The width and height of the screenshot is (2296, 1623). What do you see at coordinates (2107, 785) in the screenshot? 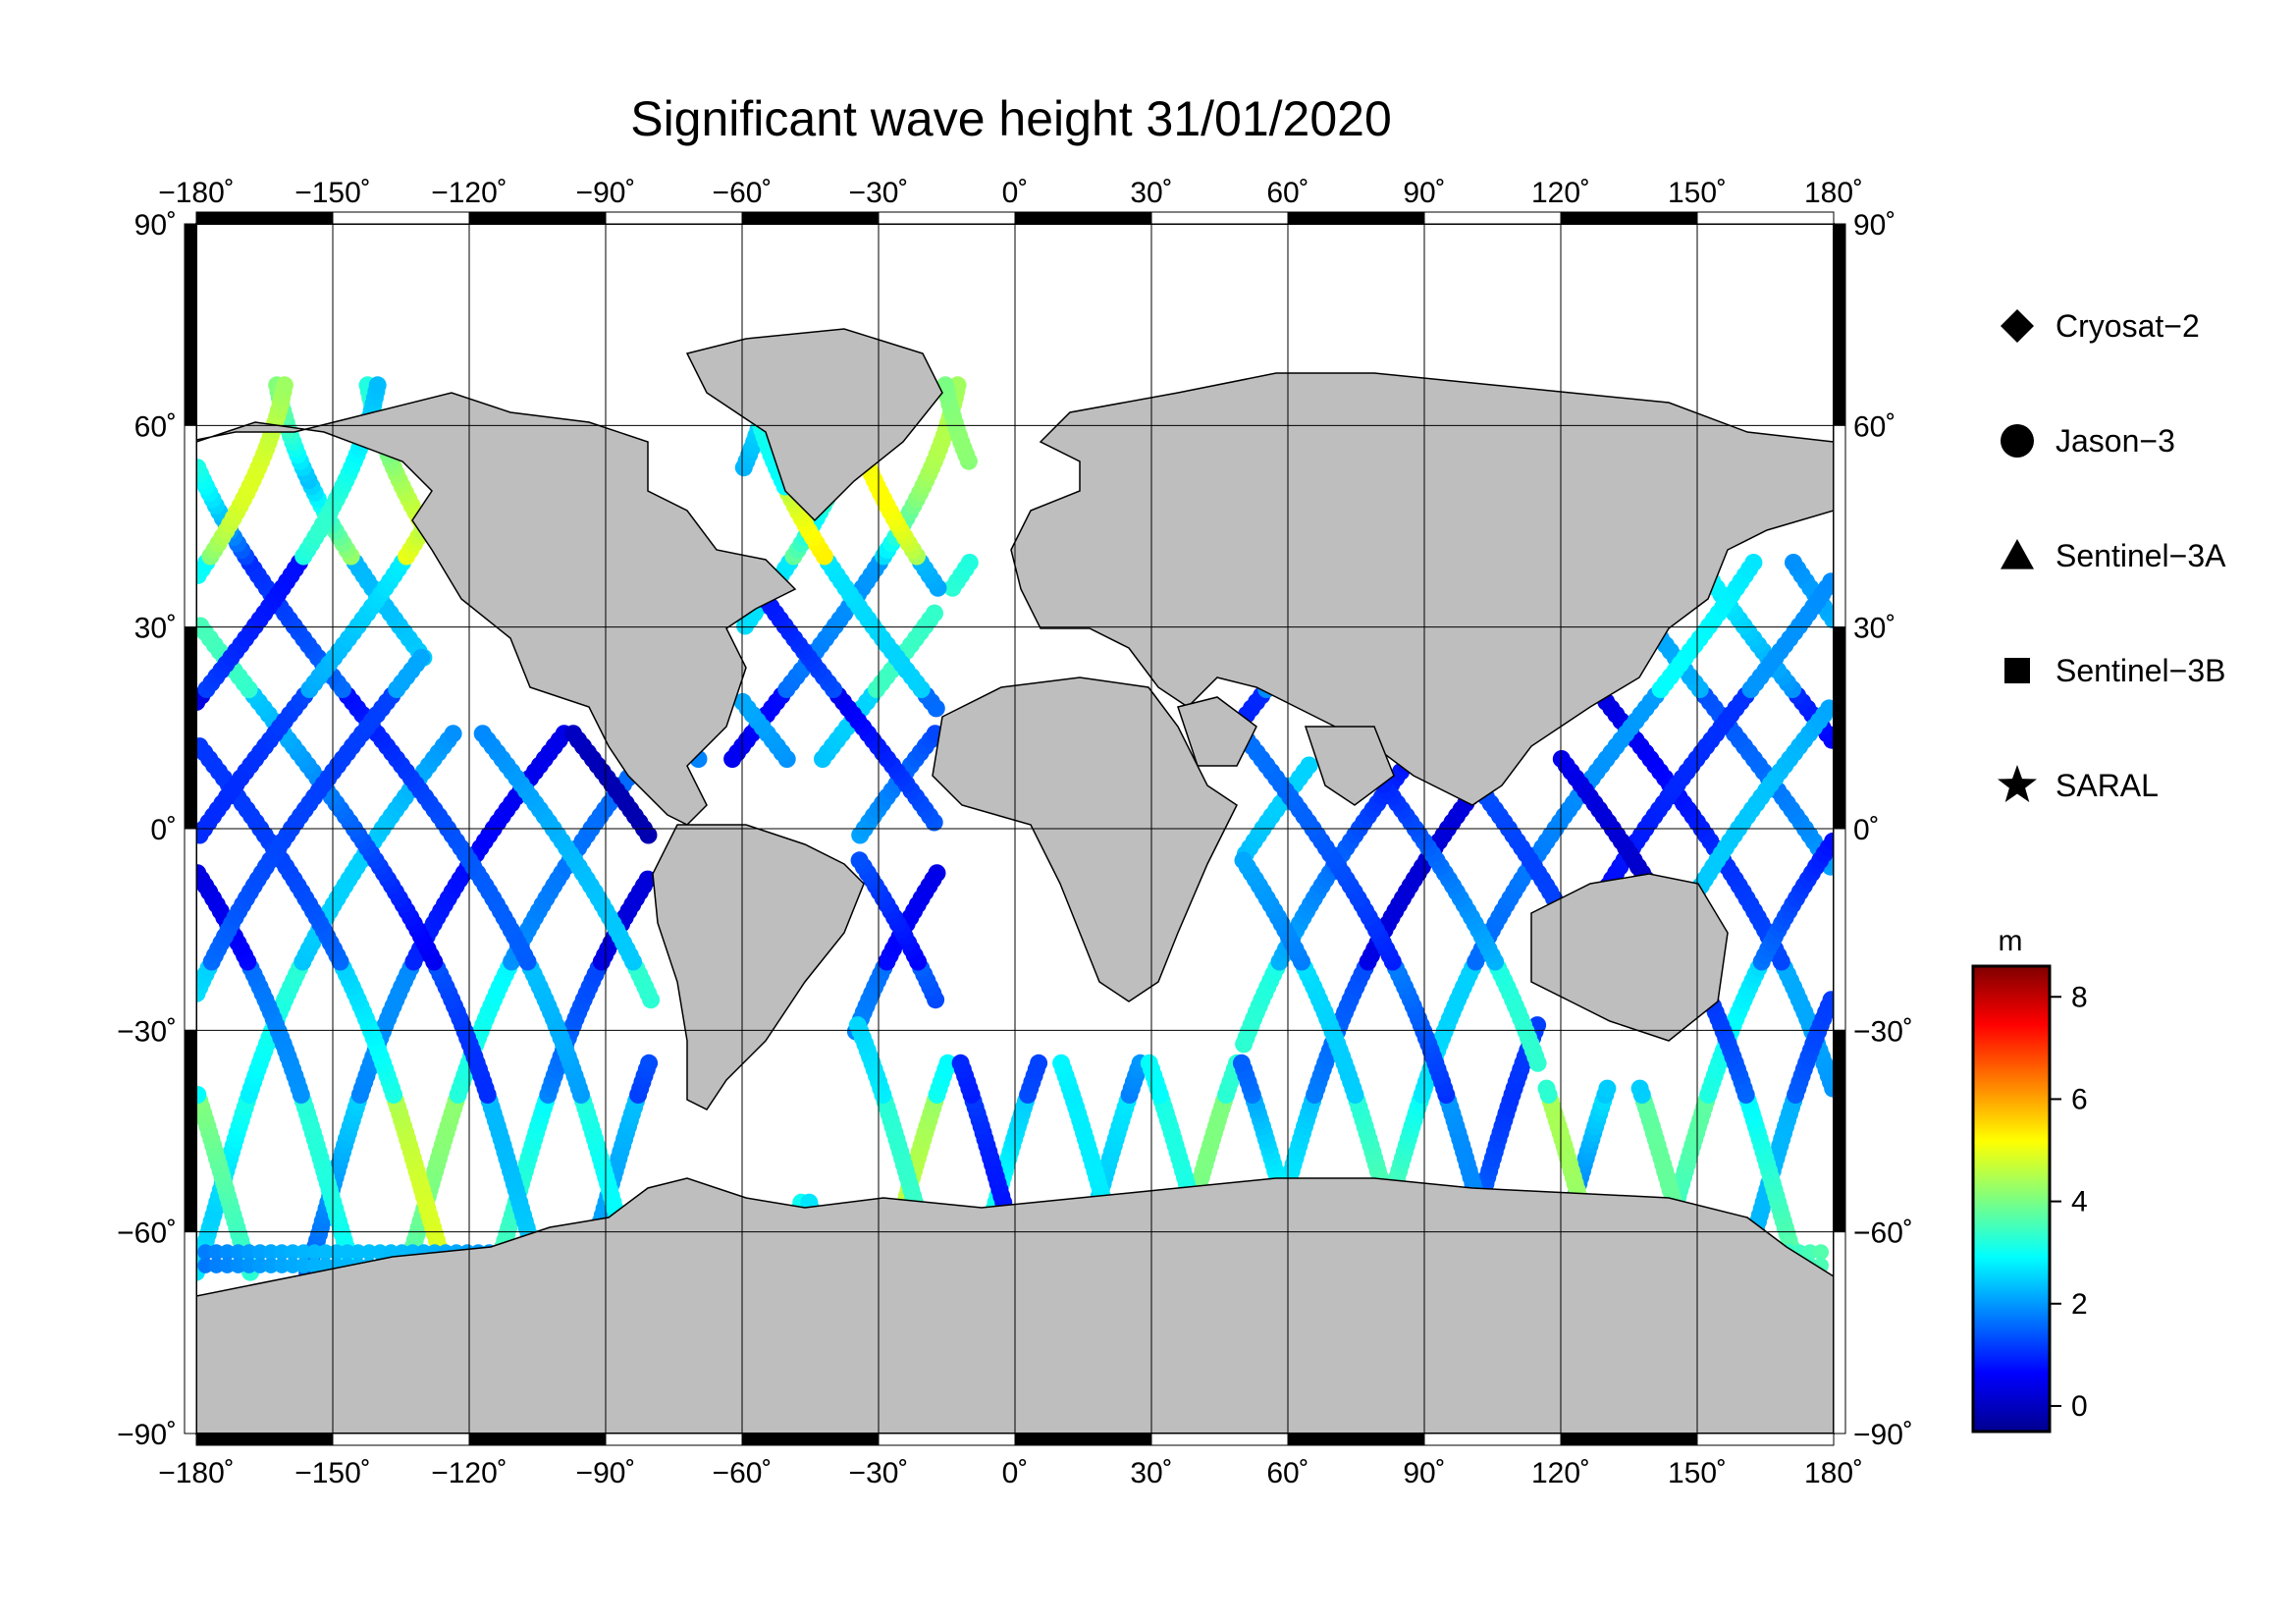
I see `legend-item-label: SARAL` at bounding box center [2107, 785].